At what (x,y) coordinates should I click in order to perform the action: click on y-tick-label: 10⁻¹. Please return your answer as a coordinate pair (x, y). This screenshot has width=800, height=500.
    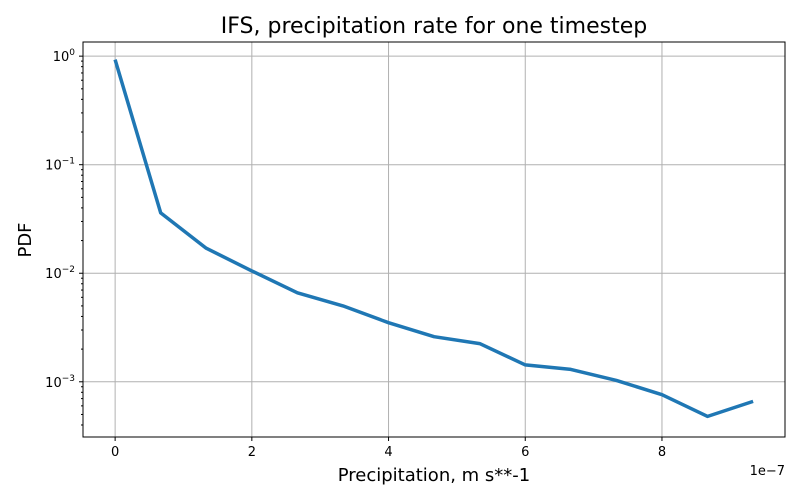
    Looking at the image, I should click on (60, 165).